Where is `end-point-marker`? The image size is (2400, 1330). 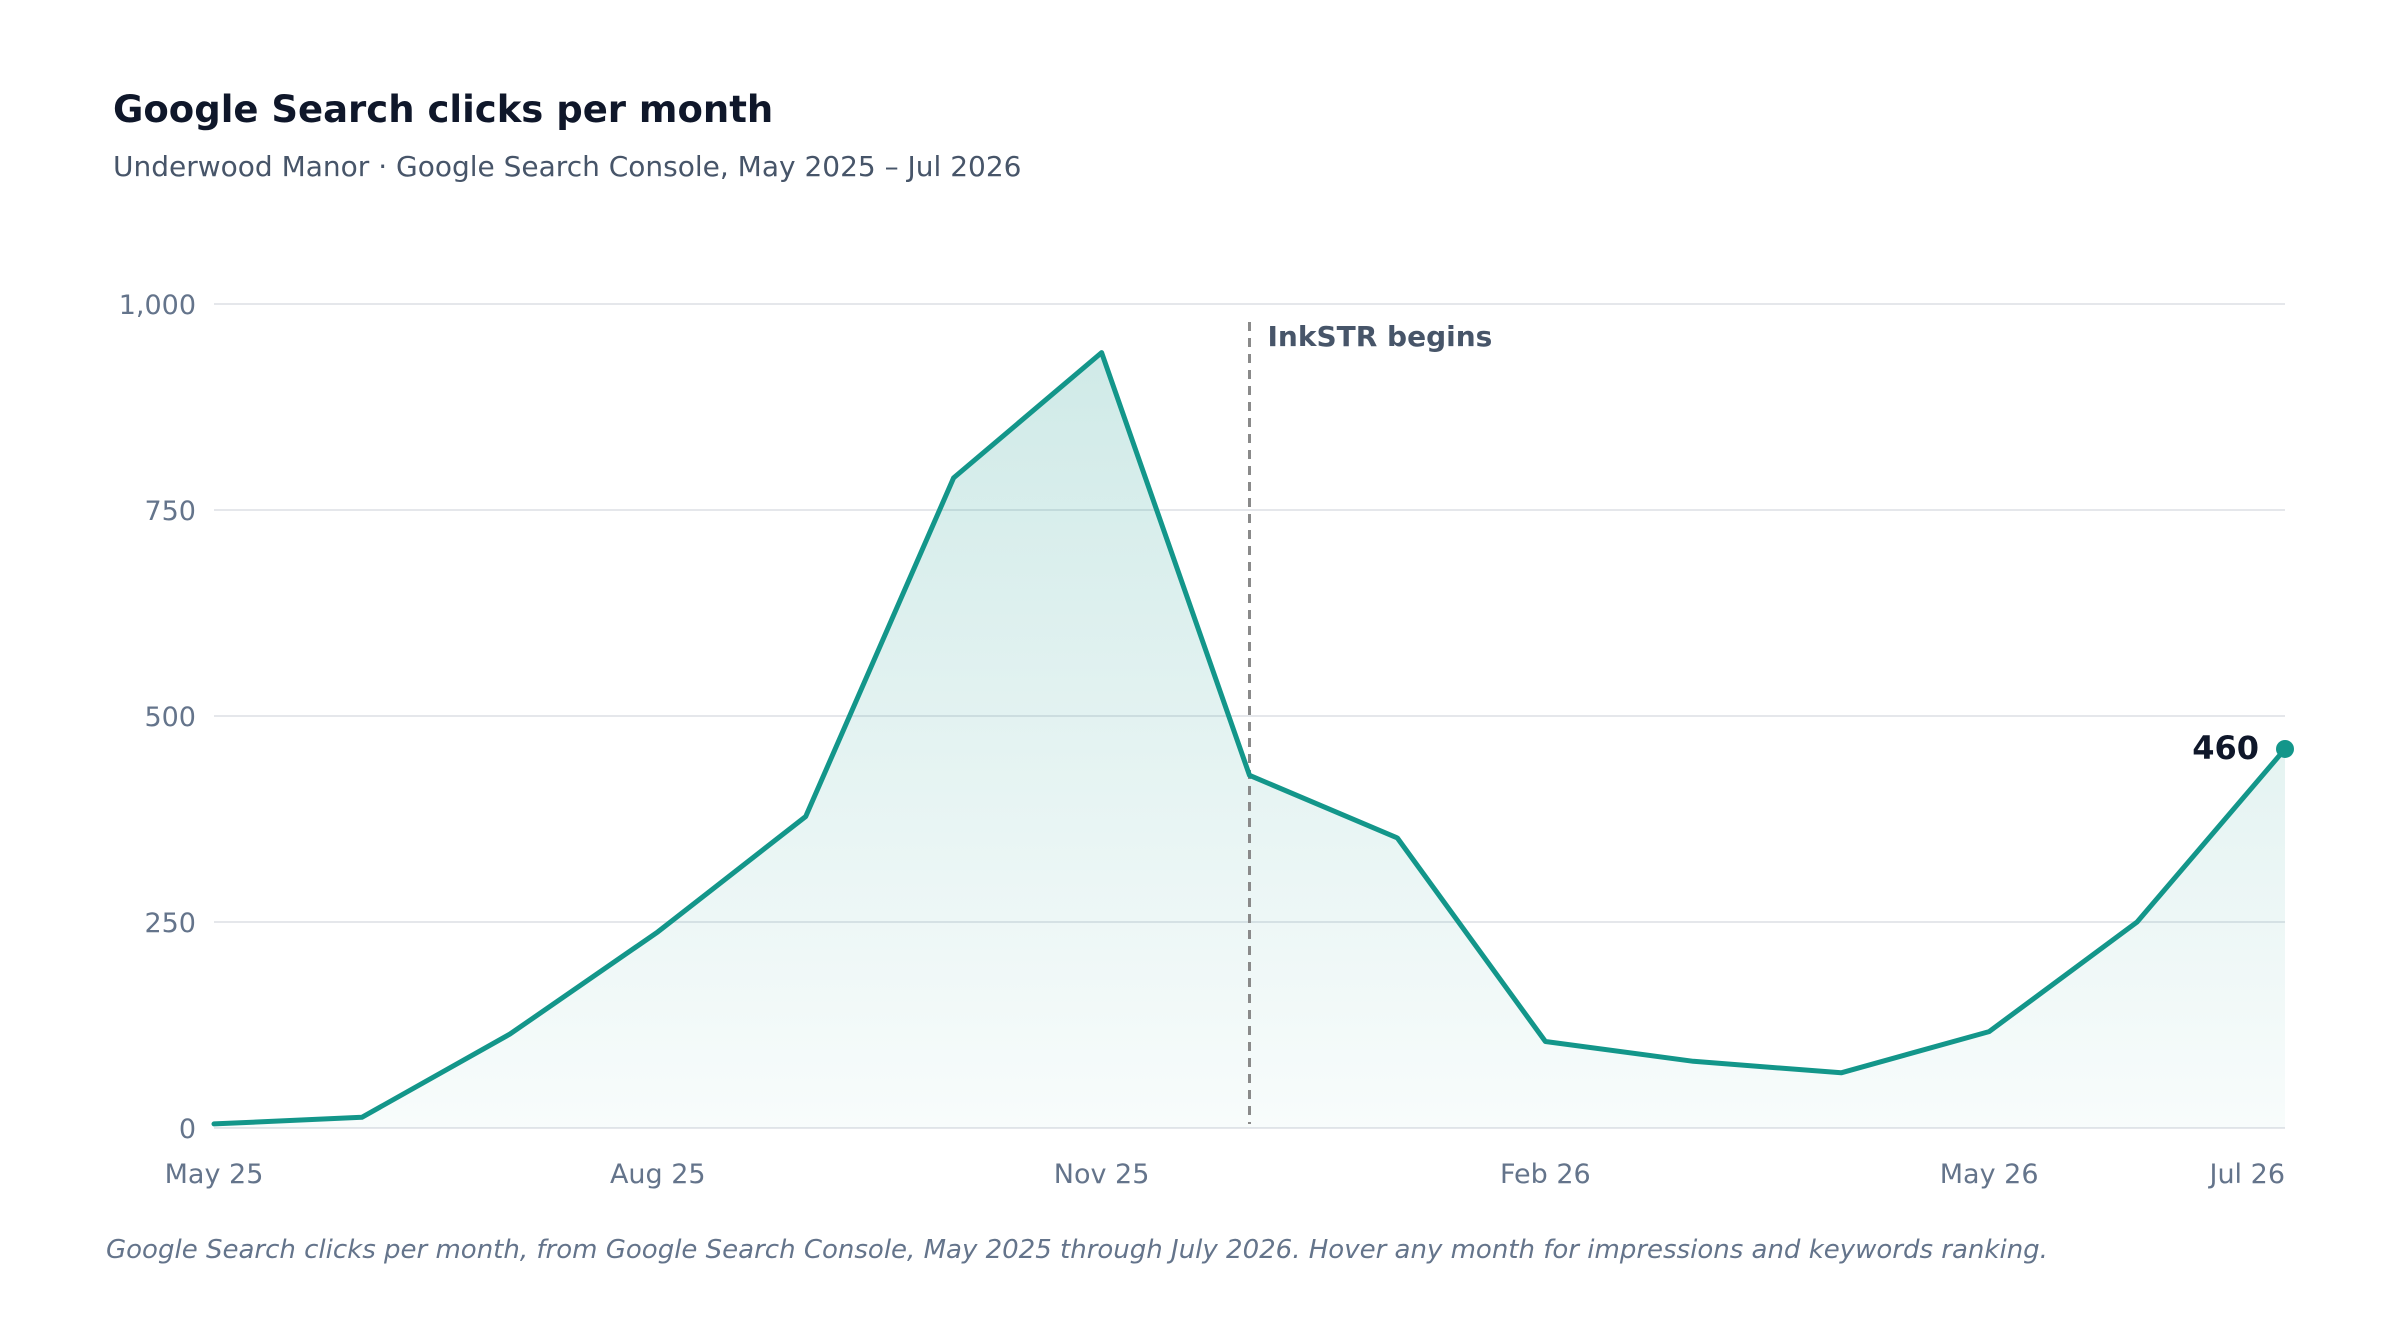 end-point-marker is located at coordinates (2285, 748).